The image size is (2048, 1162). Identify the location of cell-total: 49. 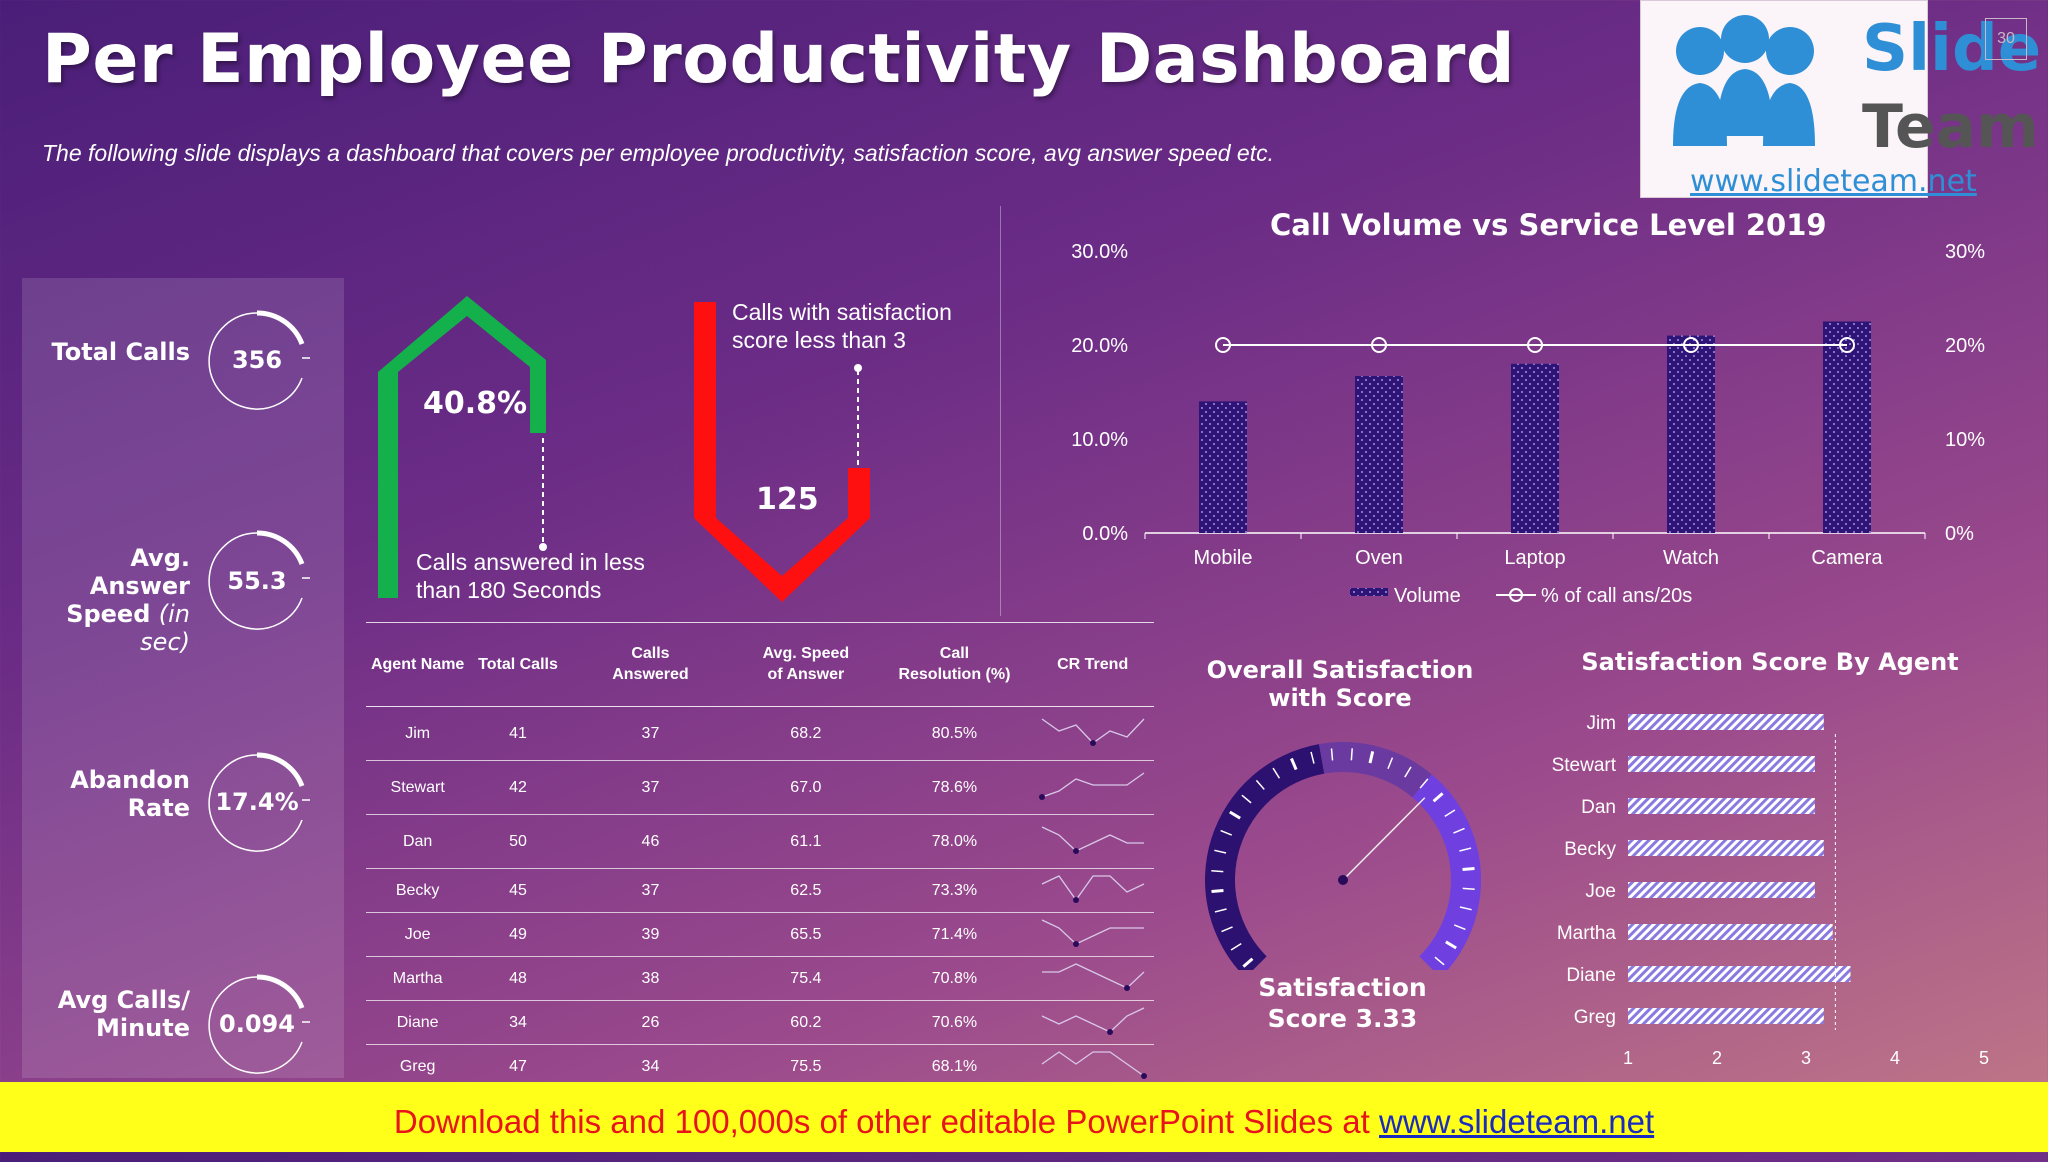
(518, 934).